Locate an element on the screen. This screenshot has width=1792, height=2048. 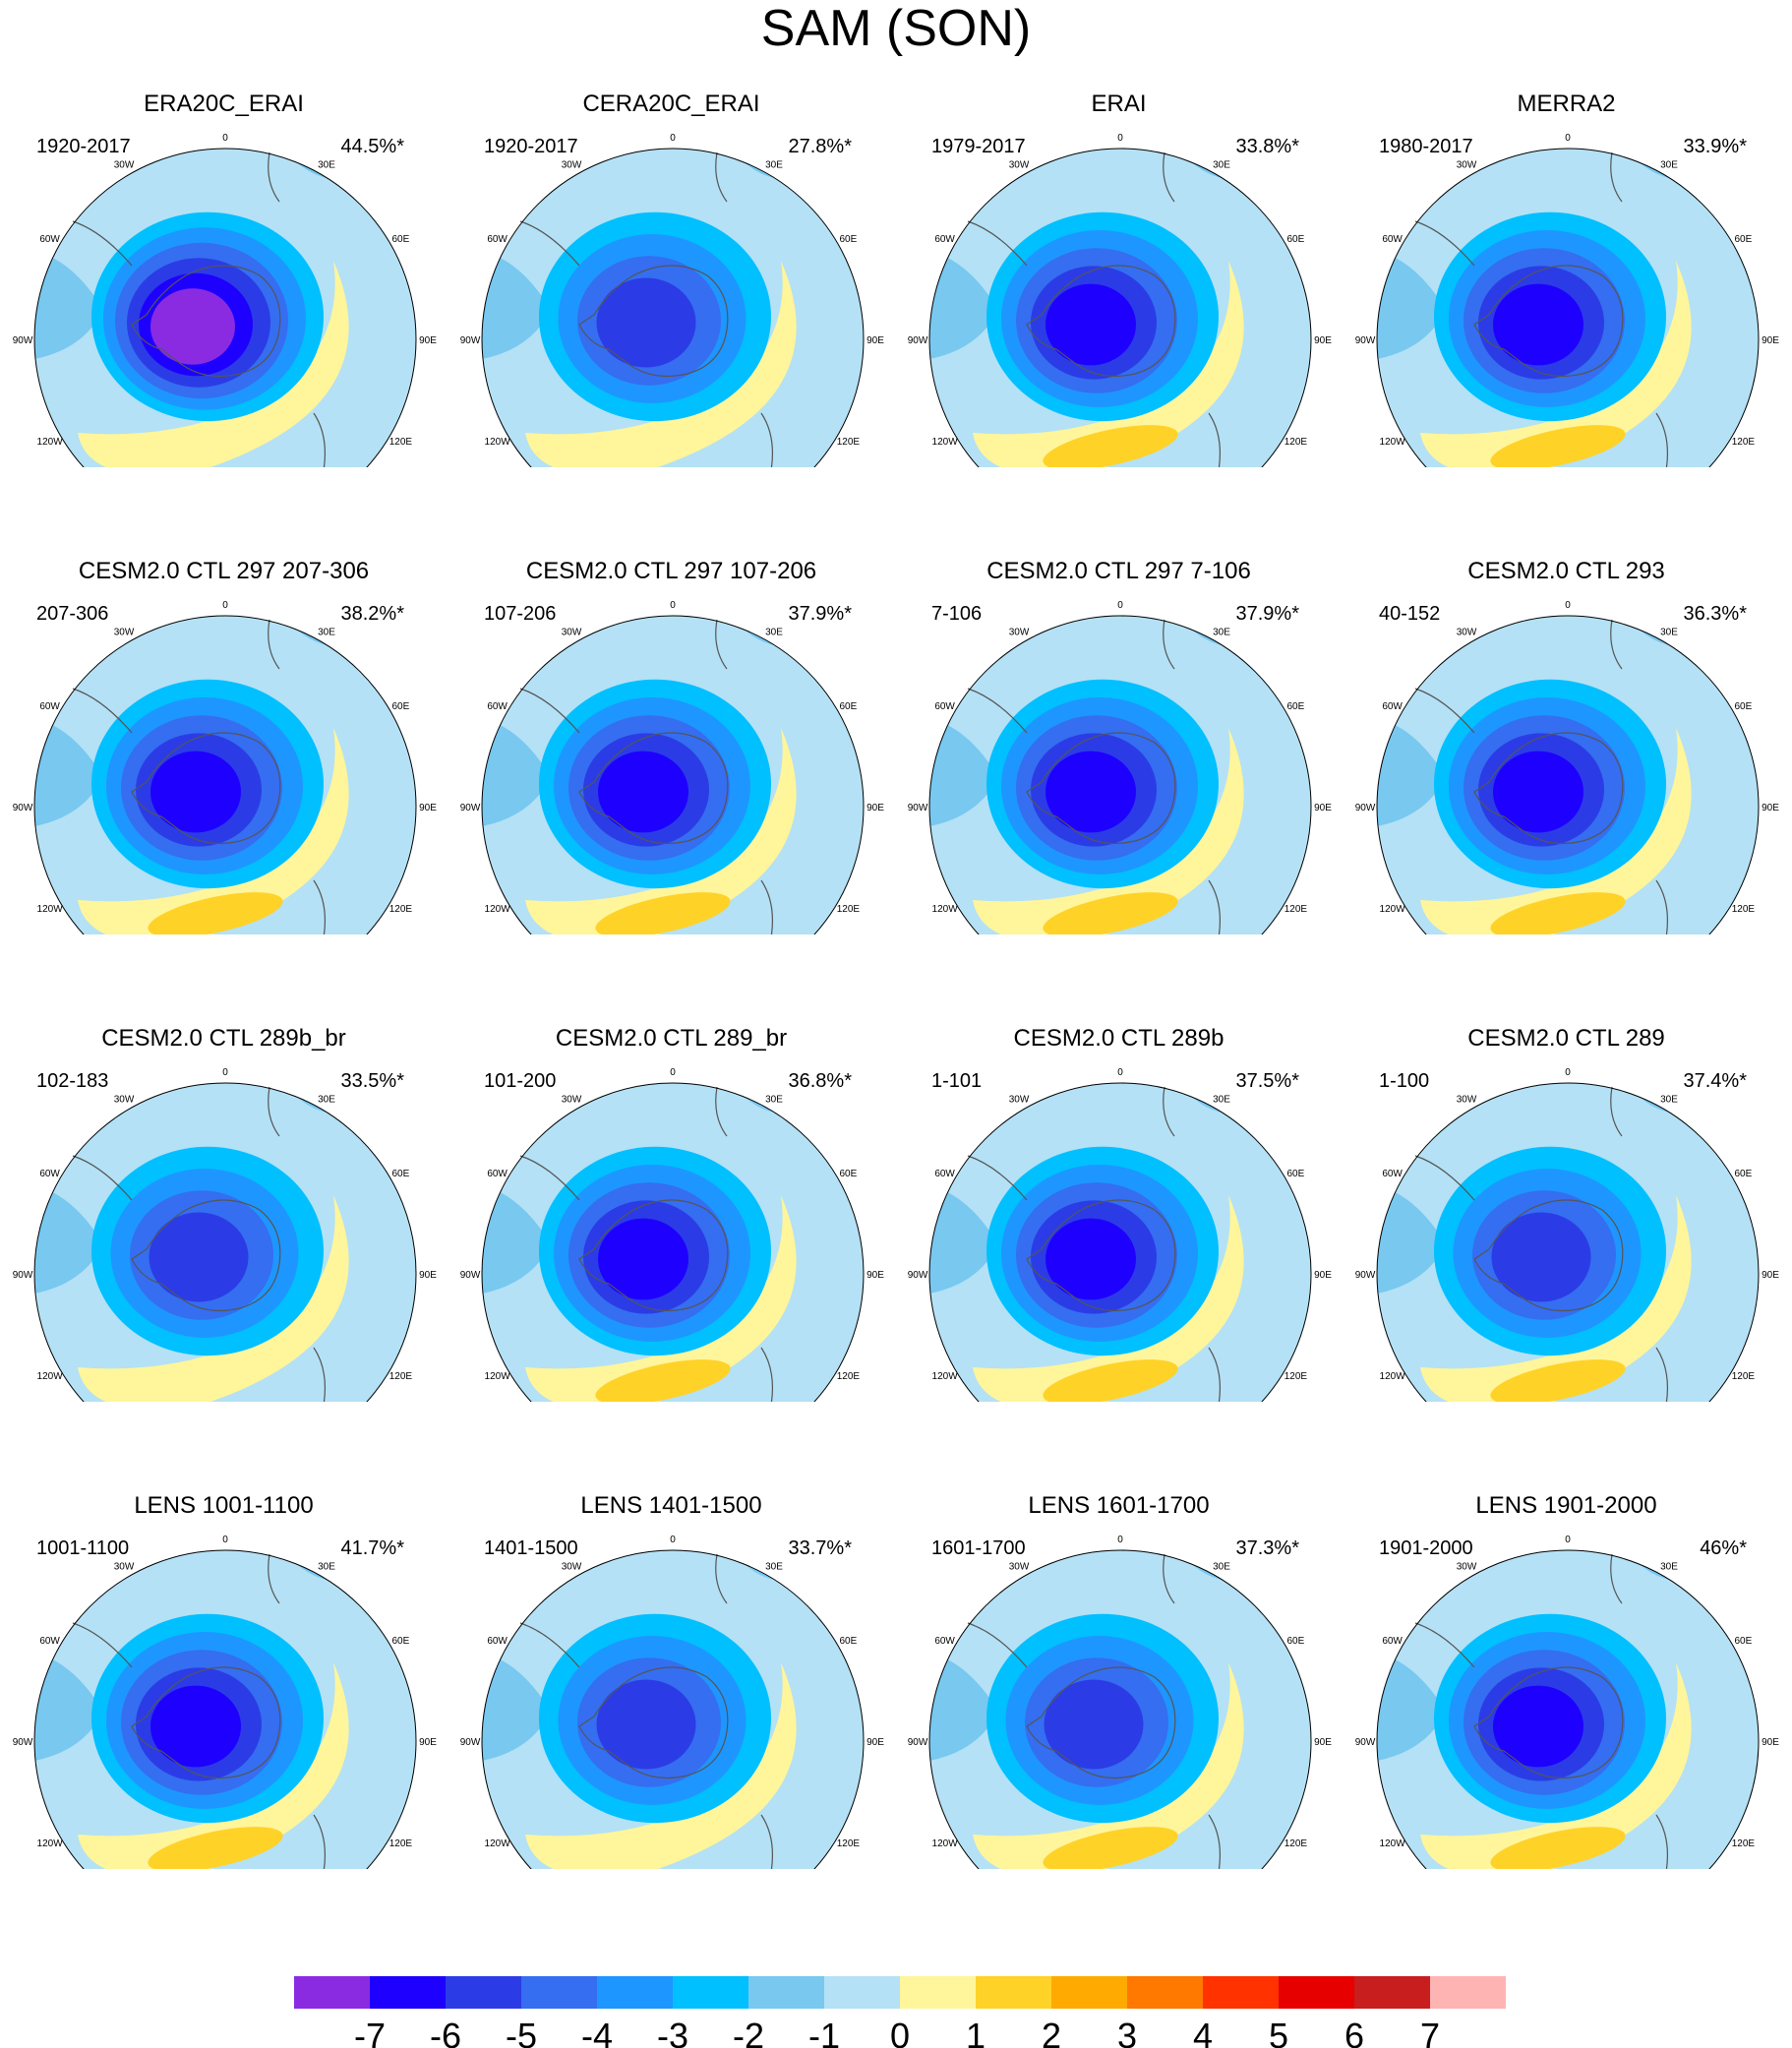
colorbar-tick-label: -7 is located at coordinates (370, 2032).